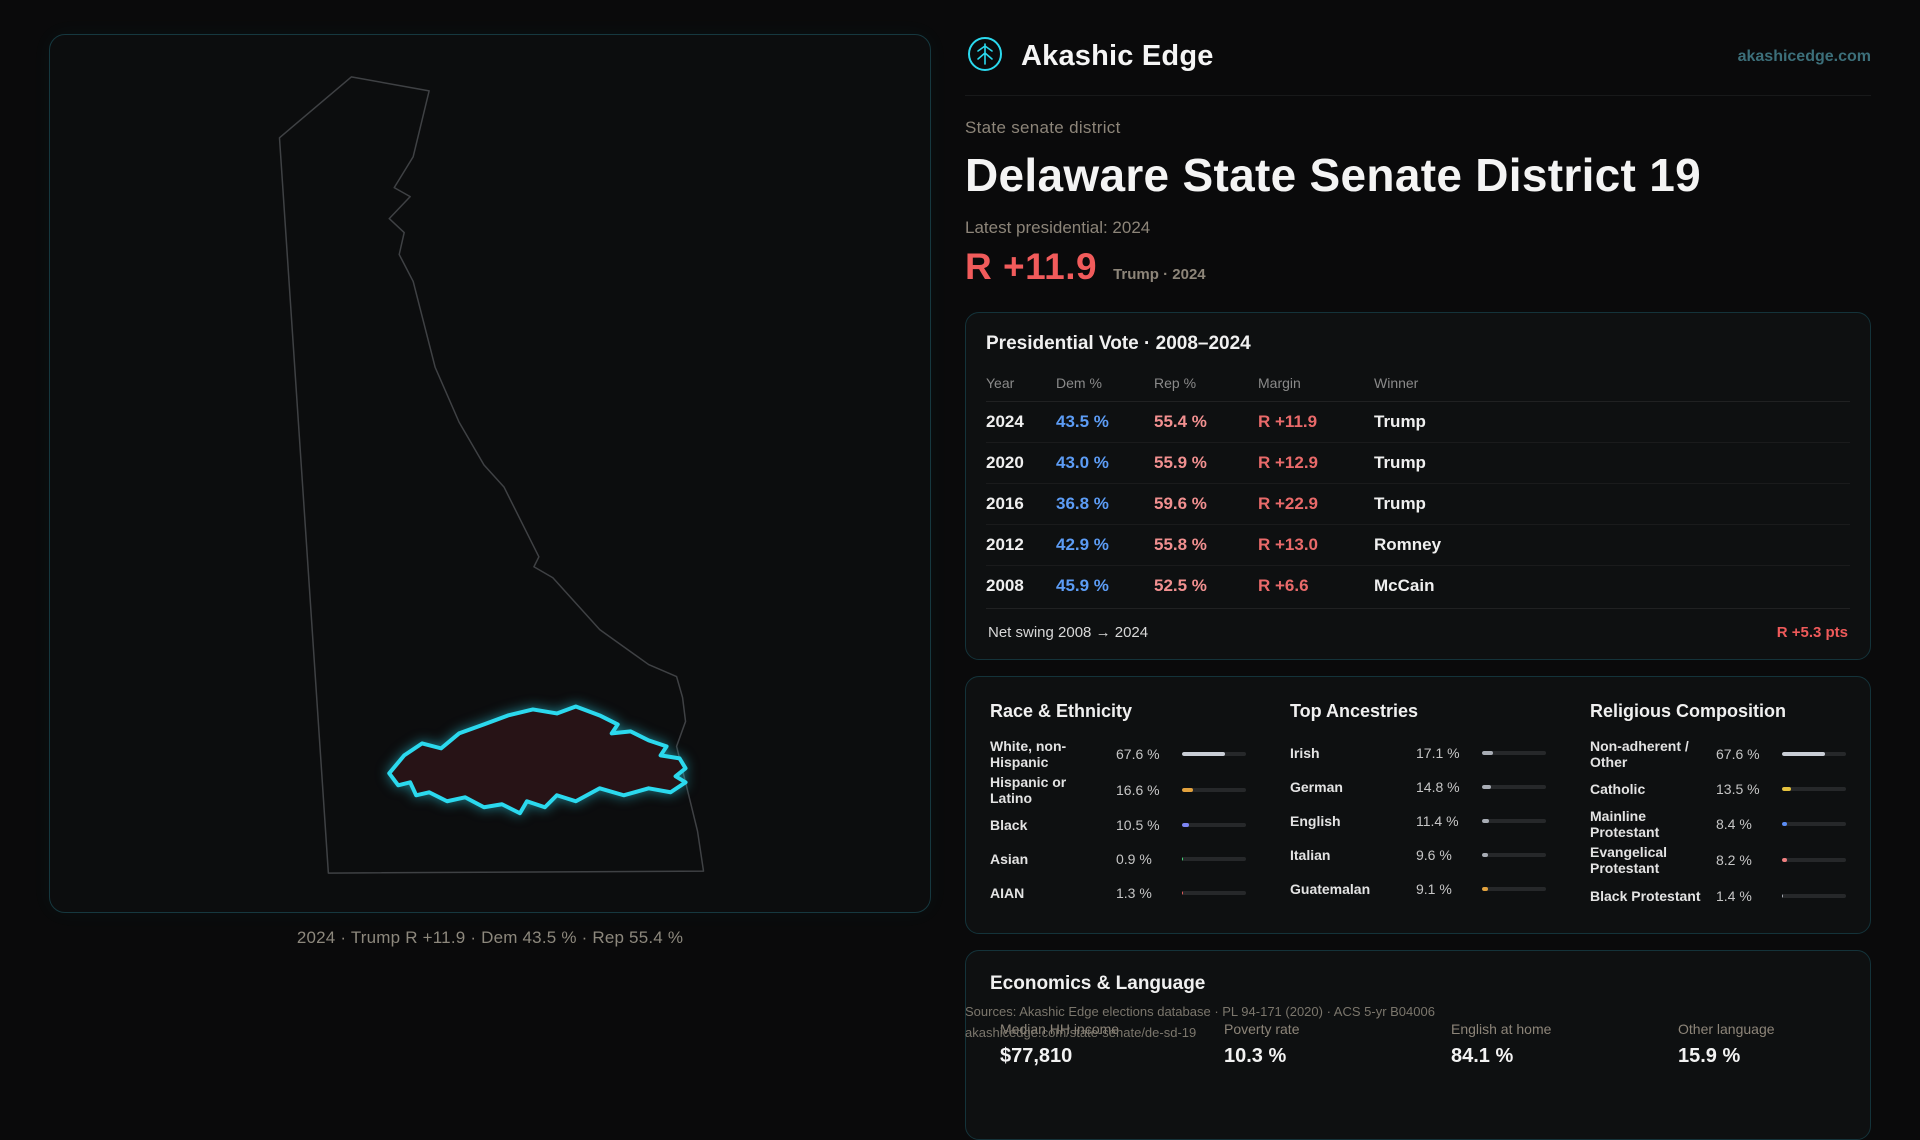  Describe the element at coordinates (1206, 463) in the screenshot. I see `rep-cell: 55.9 %` at that location.